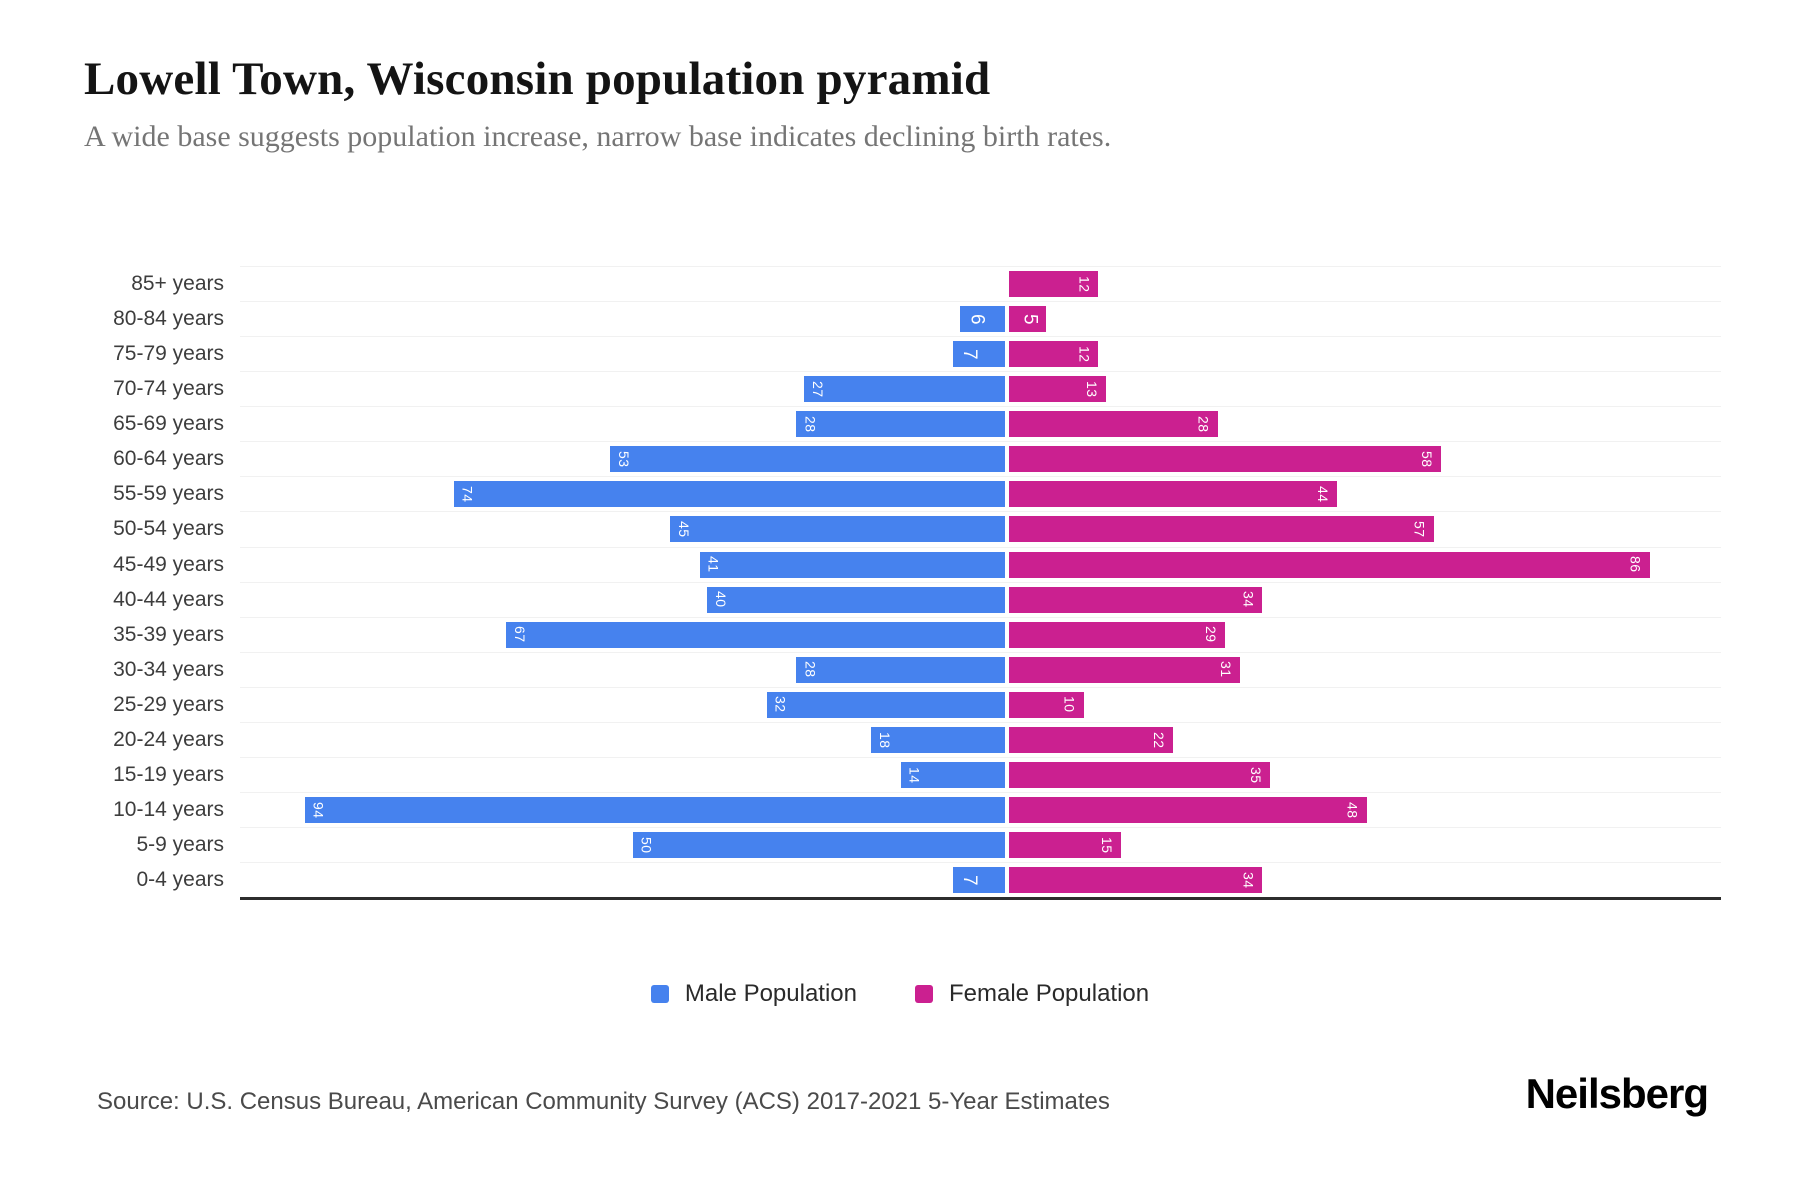 This screenshot has height=1200, width=1800. I want to click on pyramid-row: 80-84 years 6 5, so click(917, 318).